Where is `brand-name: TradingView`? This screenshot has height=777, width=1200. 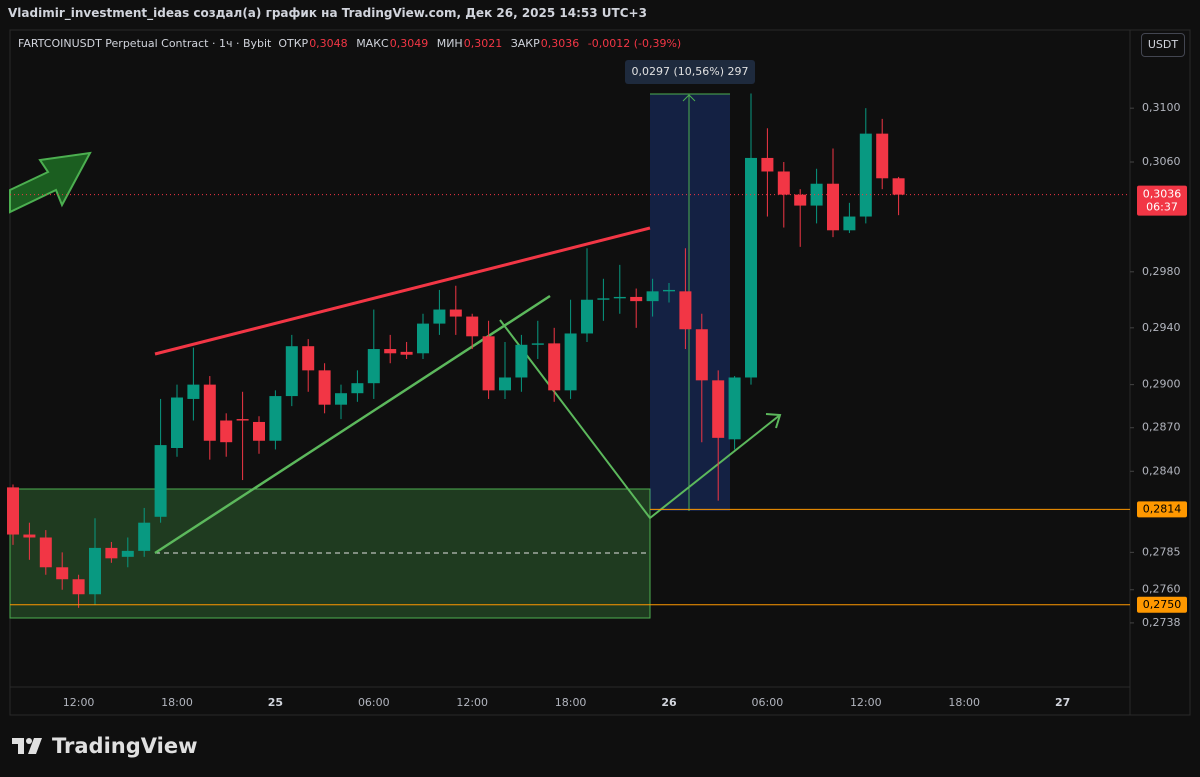
brand-name: TradingView is located at coordinates (125, 746).